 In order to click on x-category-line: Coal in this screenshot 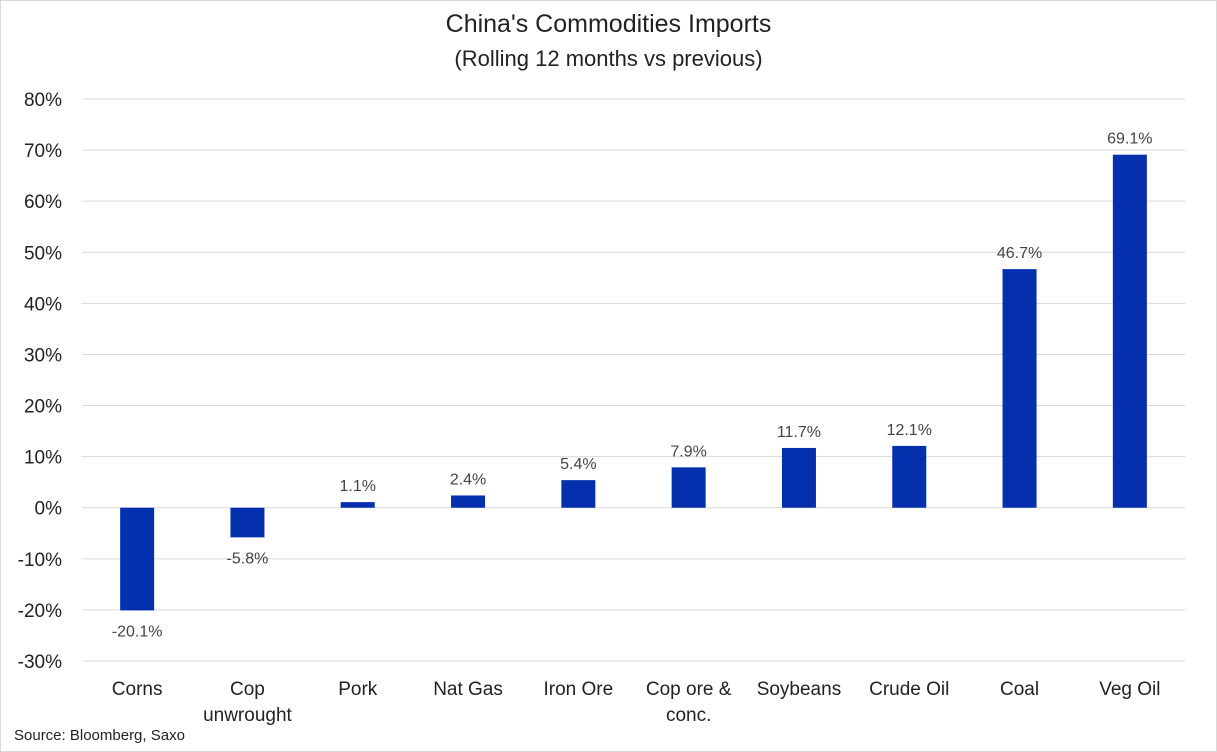, I will do `click(1019, 689)`.